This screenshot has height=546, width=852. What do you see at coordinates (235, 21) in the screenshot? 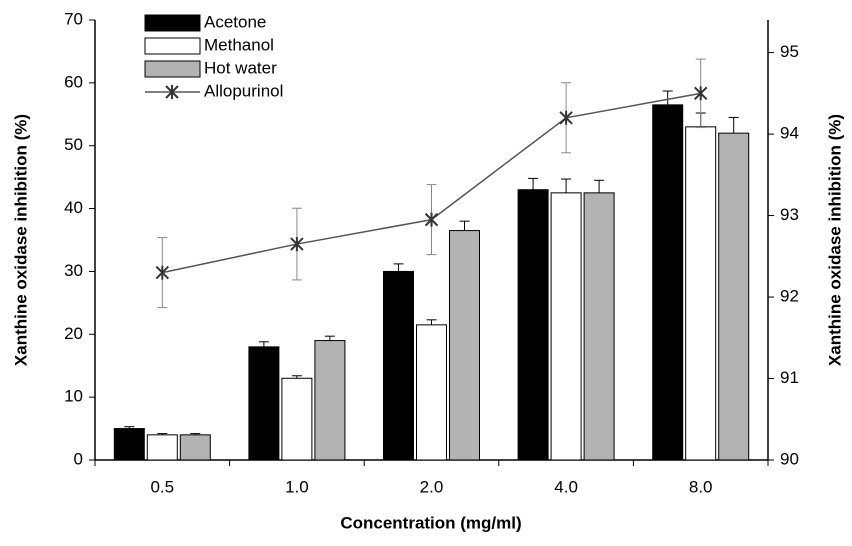
I see `legend-label: Acetone` at bounding box center [235, 21].